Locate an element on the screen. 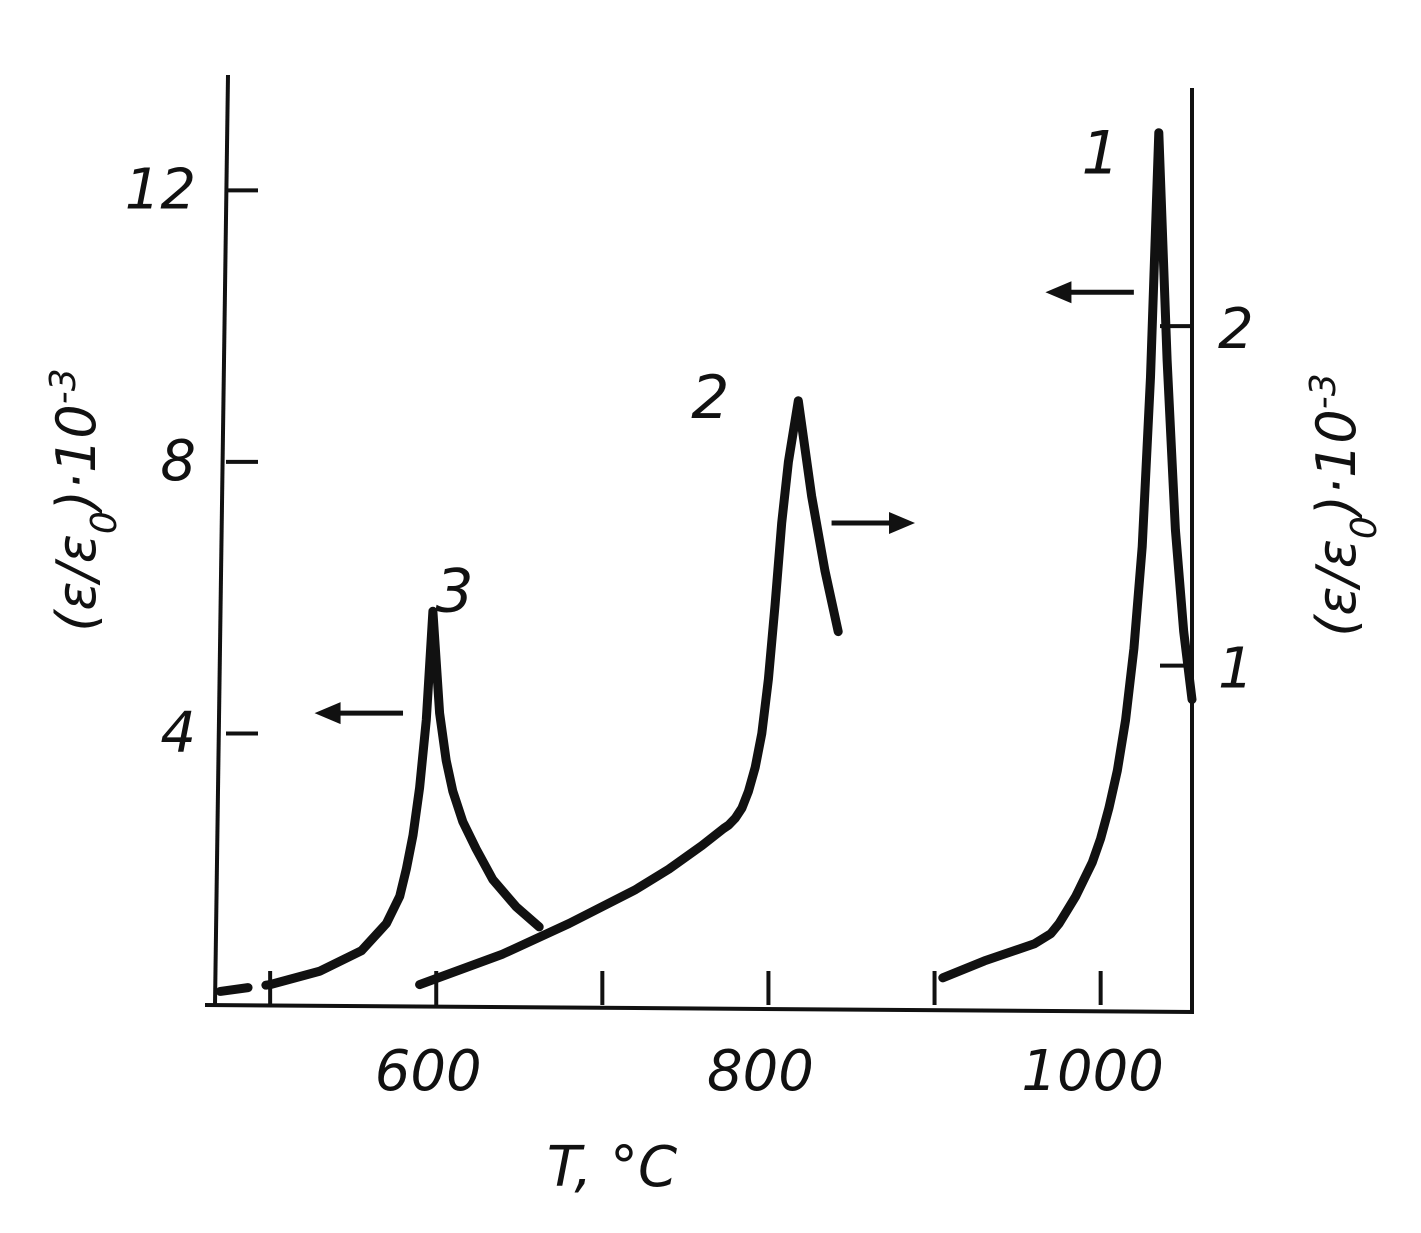  x-axis-line is located at coordinates (699, 1008).